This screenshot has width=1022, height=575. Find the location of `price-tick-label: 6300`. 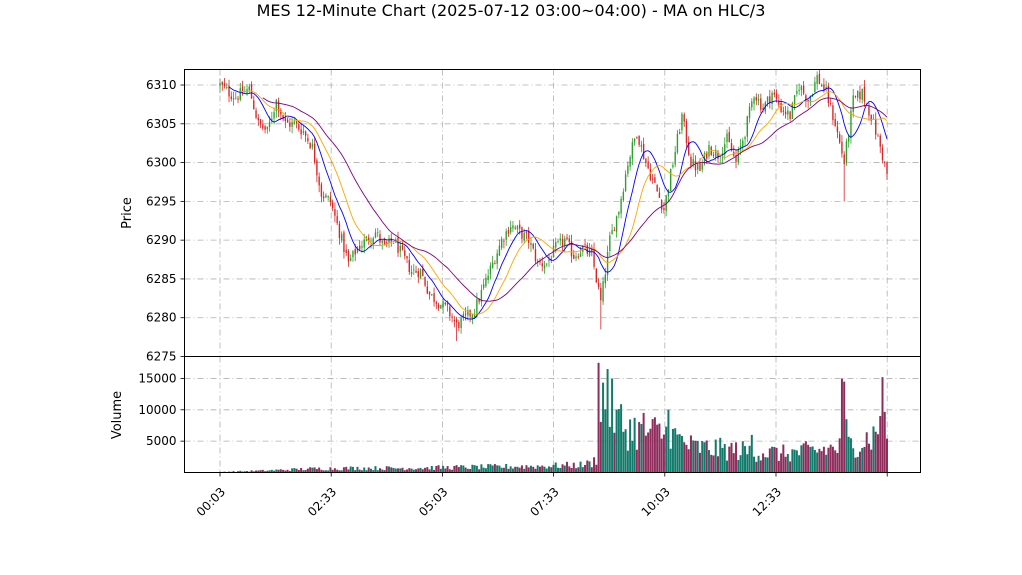

price-tick-label: 6300 is located at coordinates (161, 163).